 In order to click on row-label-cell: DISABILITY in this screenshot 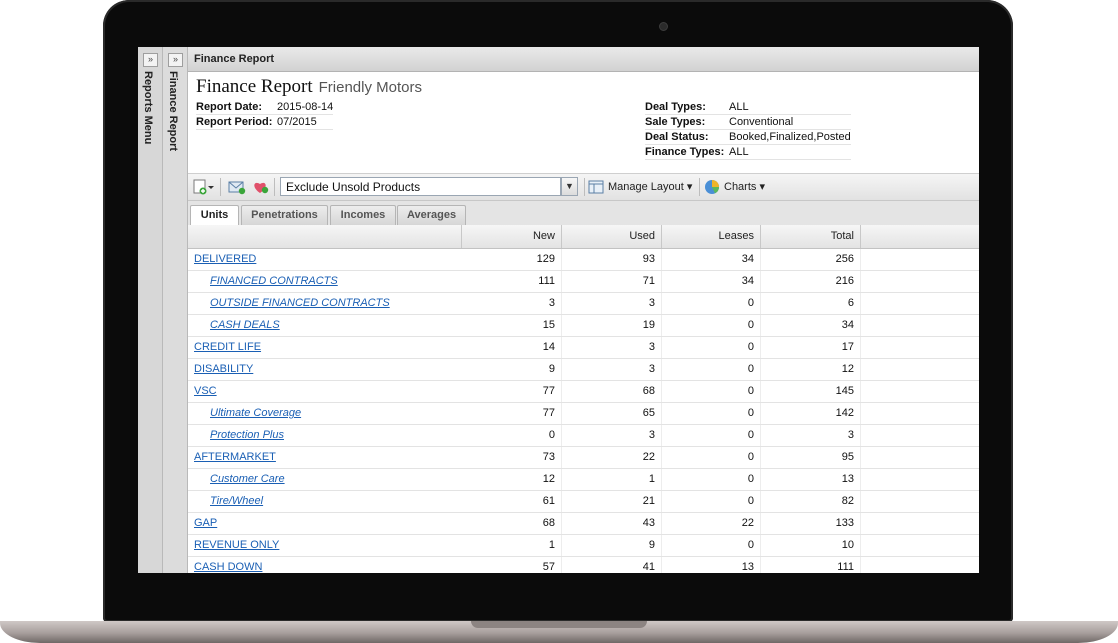, I will do `click(325, 369)`.